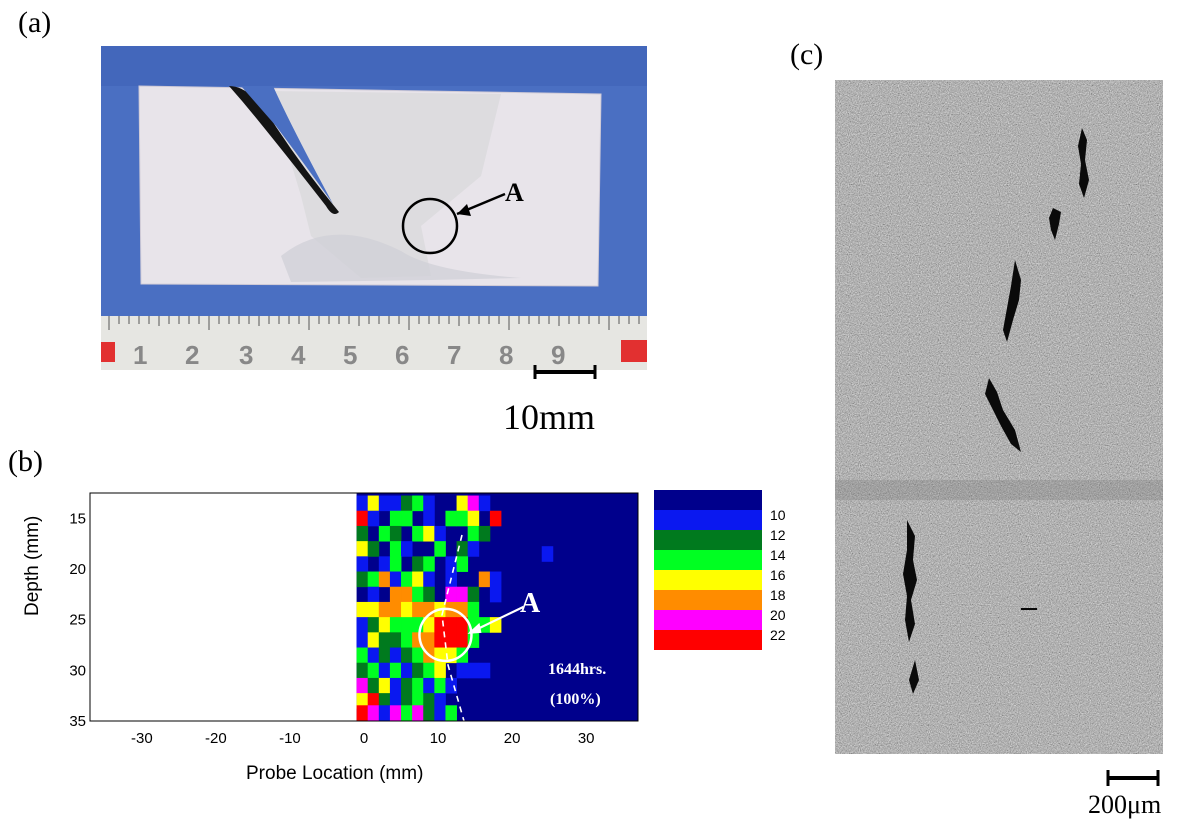  I want to click on ruler-digit: 3, so click(246, 355).